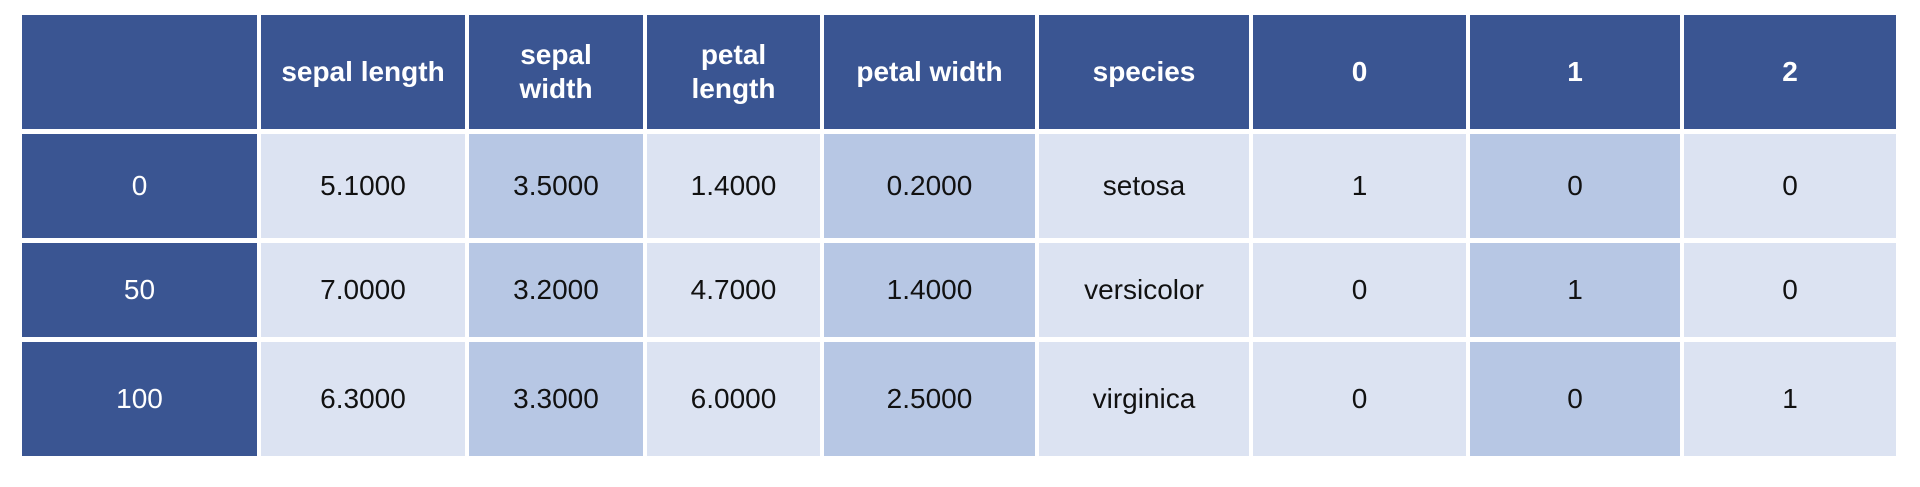 This screenshot has height=487, width=1920. Describe the element at coordinates (556, 399) in the screenshot. I see `table-cell: 3.3000` at that location.